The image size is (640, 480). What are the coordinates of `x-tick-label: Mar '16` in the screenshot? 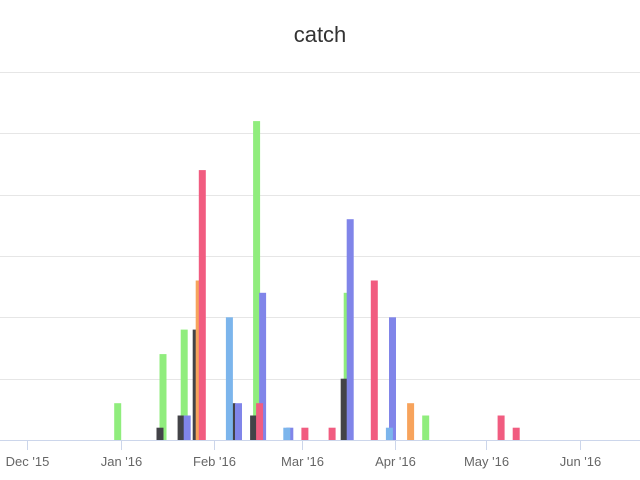 It's located at (302, 461).